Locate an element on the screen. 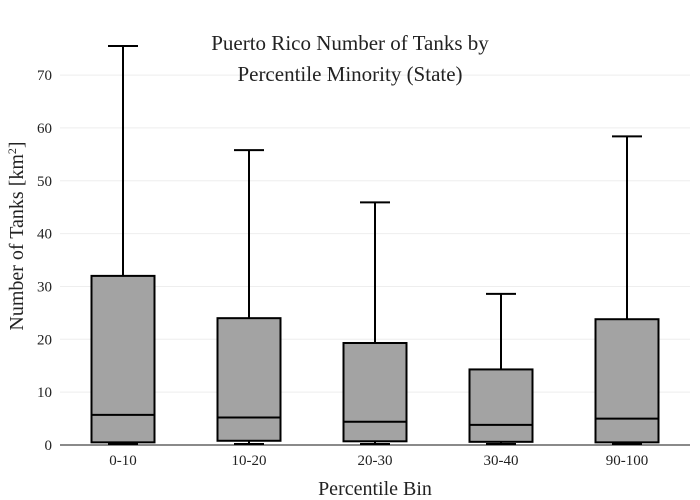  y-tick-label: 60 is located at coordinates (44, 129).